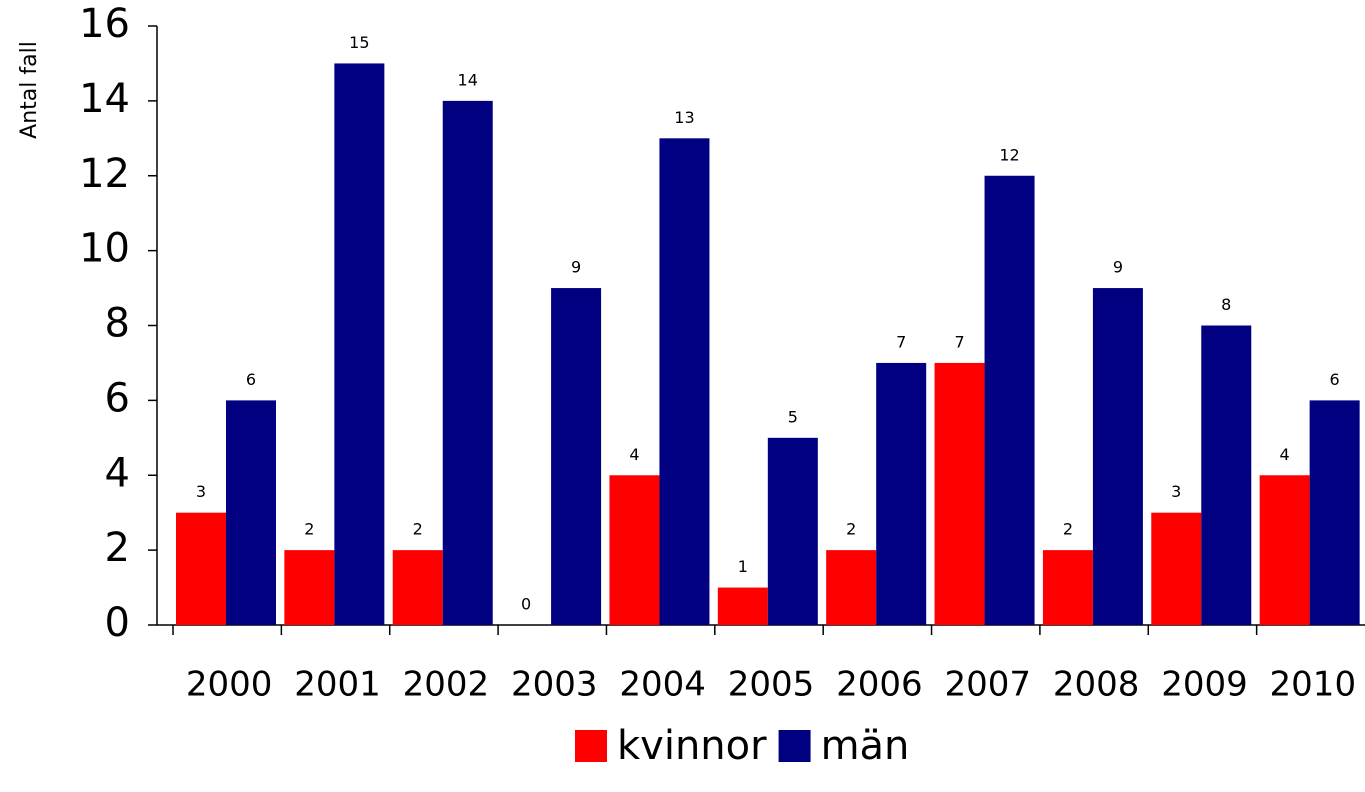  I want to click on y-tick-label: 0, so click(117, 623).